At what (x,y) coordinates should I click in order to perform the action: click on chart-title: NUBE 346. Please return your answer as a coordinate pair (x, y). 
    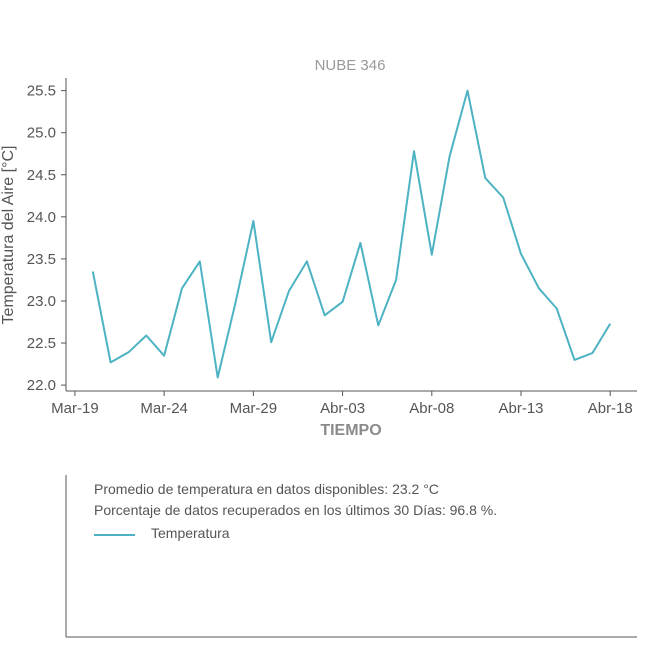
    Looking at the image, I should click on (350, 65).